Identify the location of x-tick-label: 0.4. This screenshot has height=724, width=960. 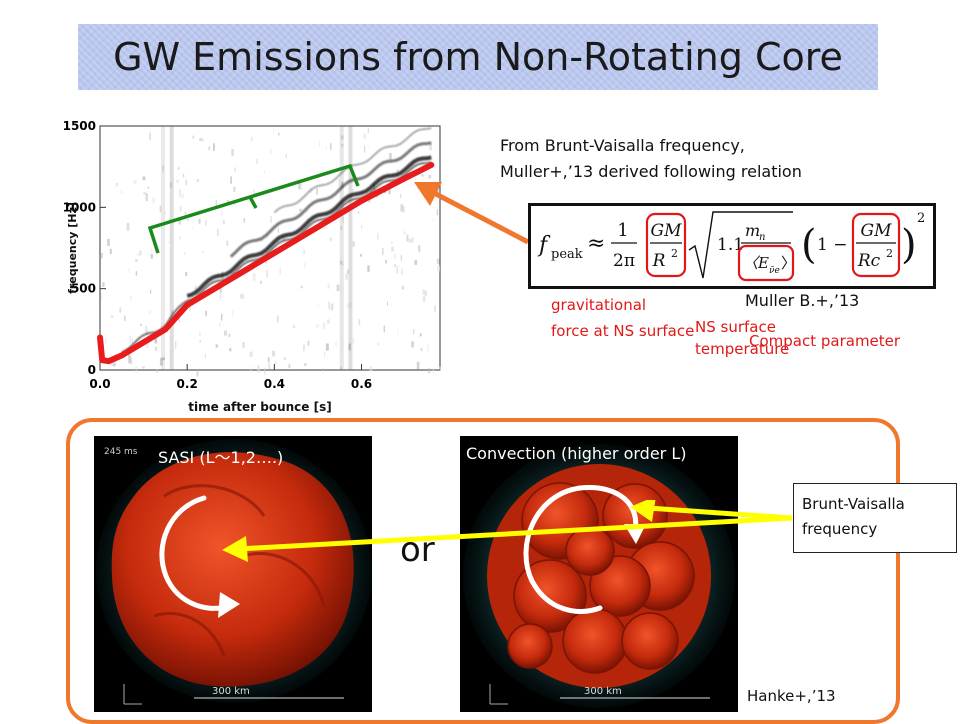
(274, 384).